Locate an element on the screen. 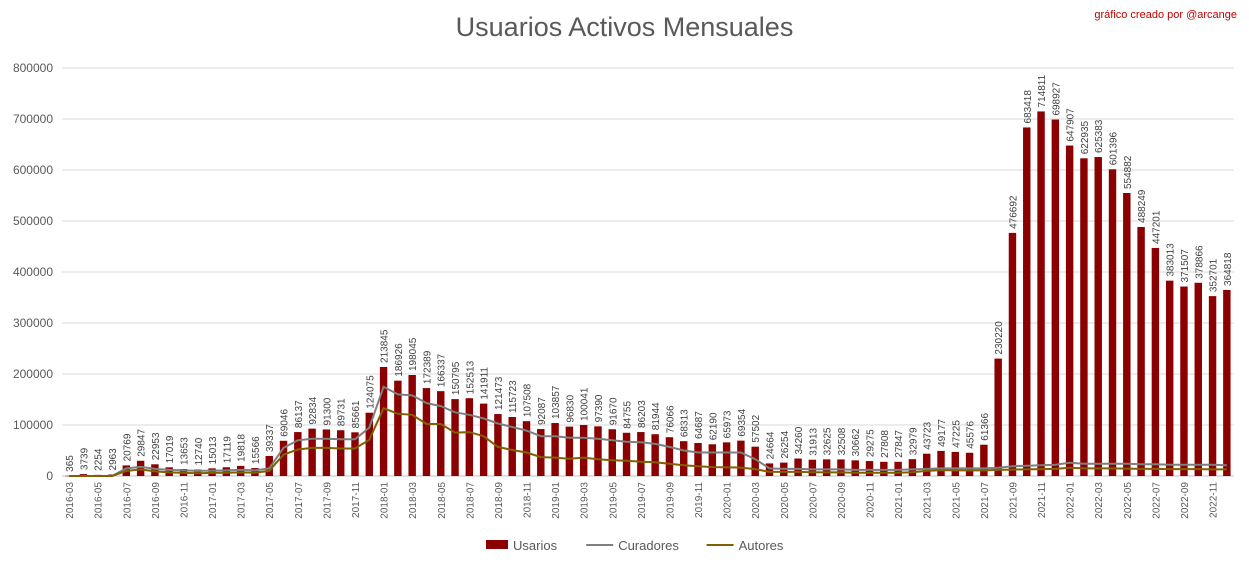 This screenshot has height=568, width=1249. data-label: 141911 is located at coordinates (485, 383).